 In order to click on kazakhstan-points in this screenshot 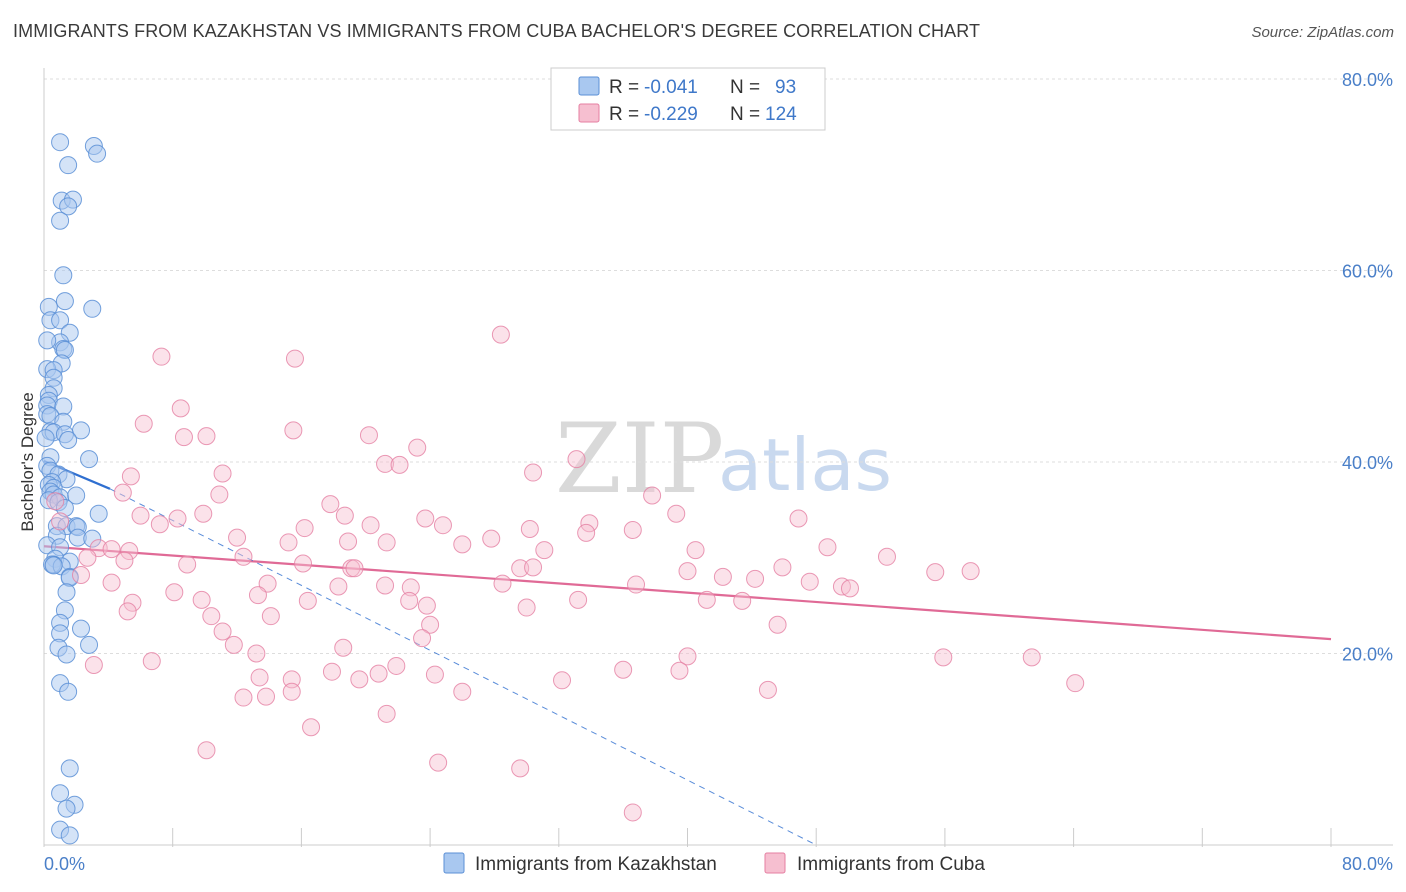, I will do `click(72, 489)`.